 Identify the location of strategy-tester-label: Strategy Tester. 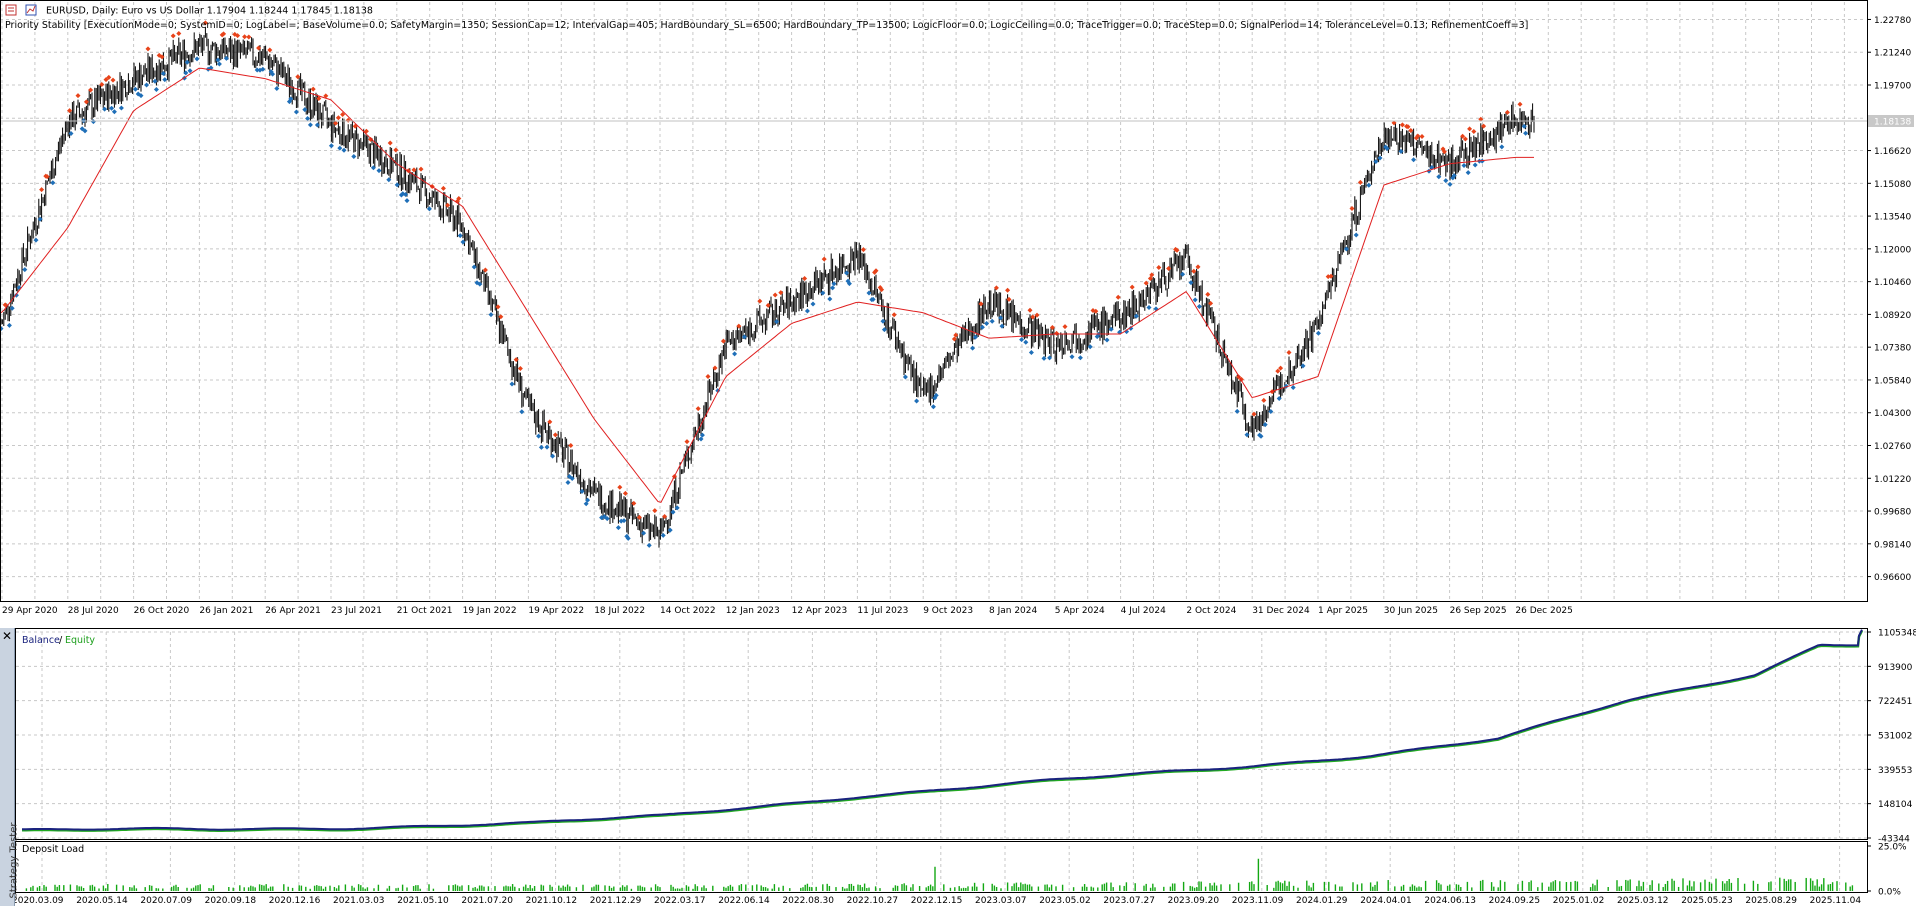
(14, 860).